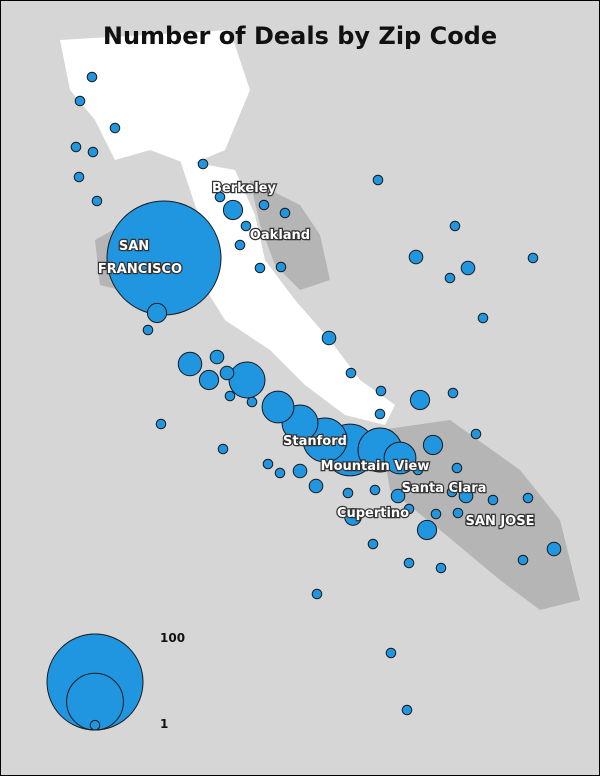  What do you see at coordinates (500, 521) in the screenshot?
I see `place-label: SAN JOSE` at bounding box center [500, 521].